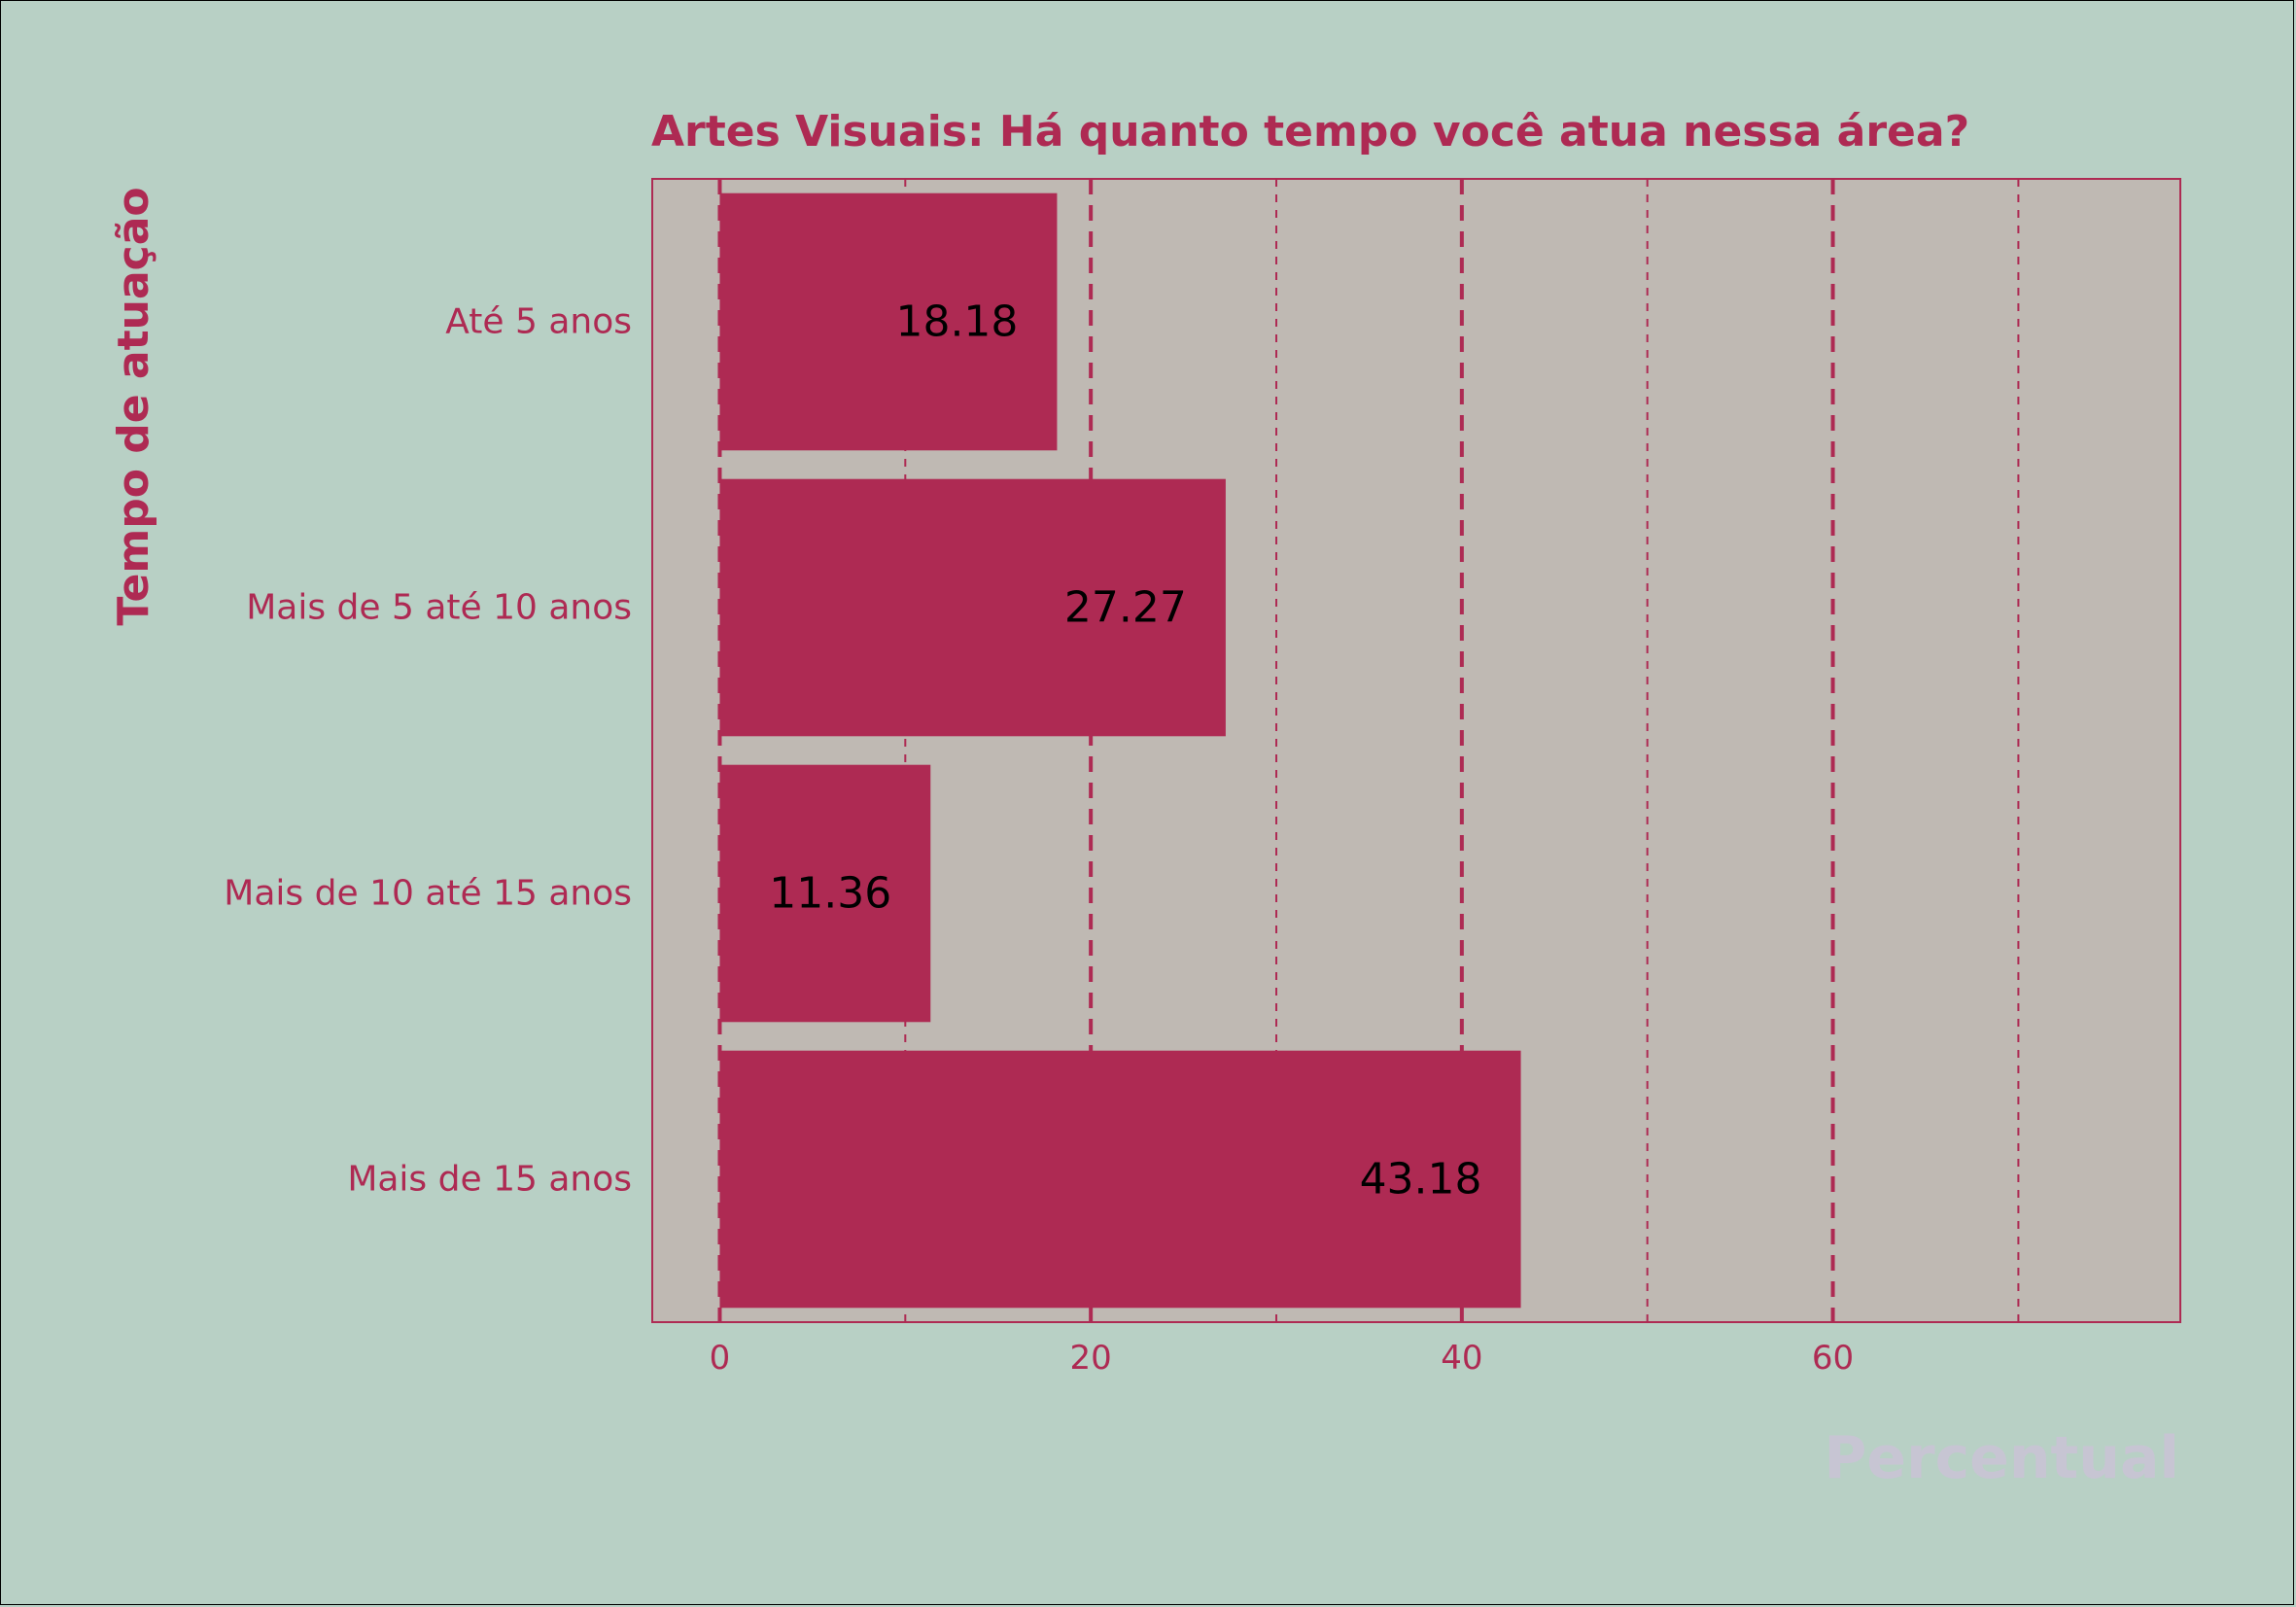 The image size is (2296, 1607). I want to click on x-tick-label: 40, so click(1461, 1358).